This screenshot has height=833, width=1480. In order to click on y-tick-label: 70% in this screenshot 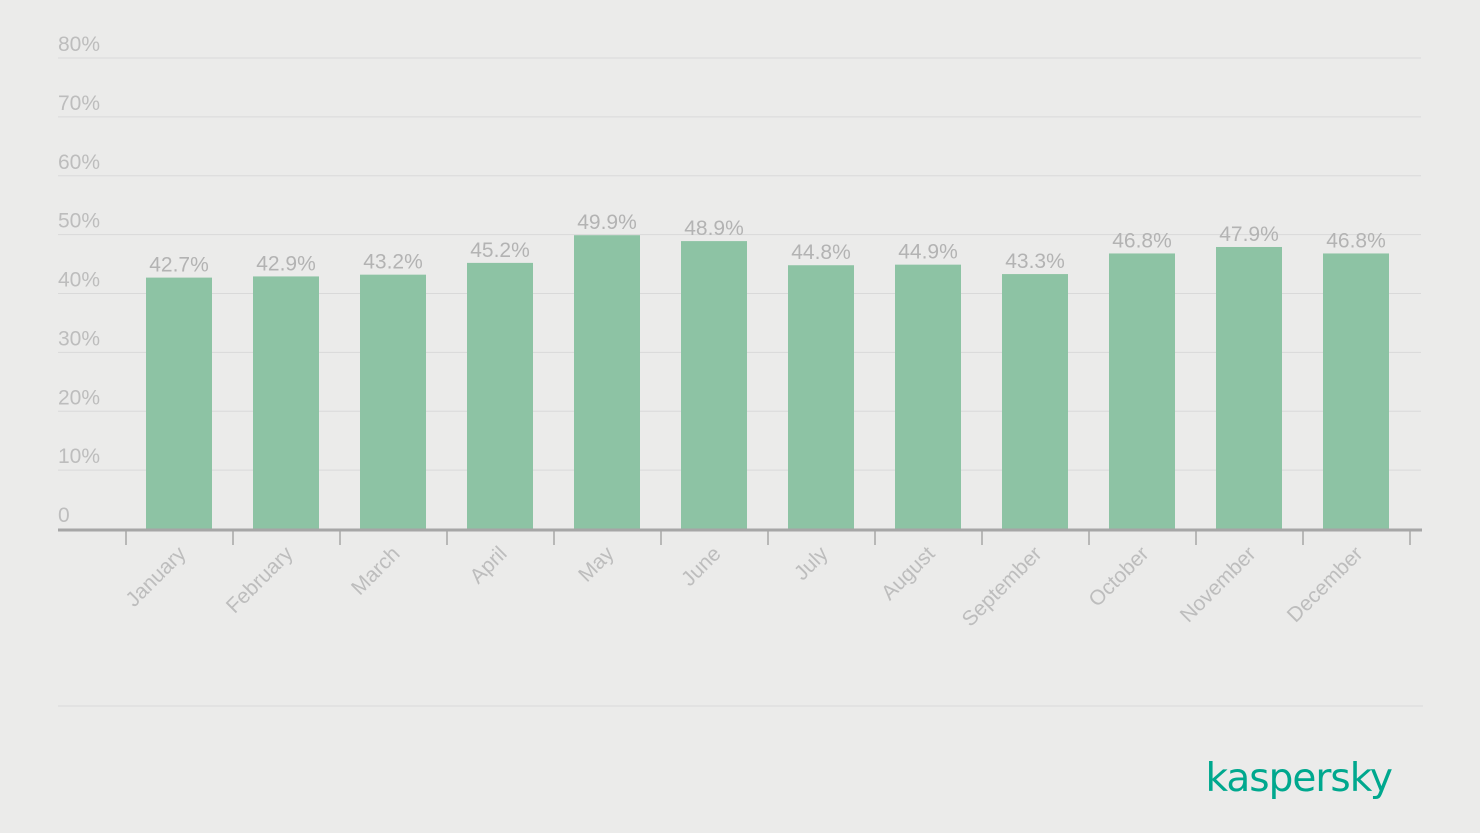, I will do `click(79, 103)`.